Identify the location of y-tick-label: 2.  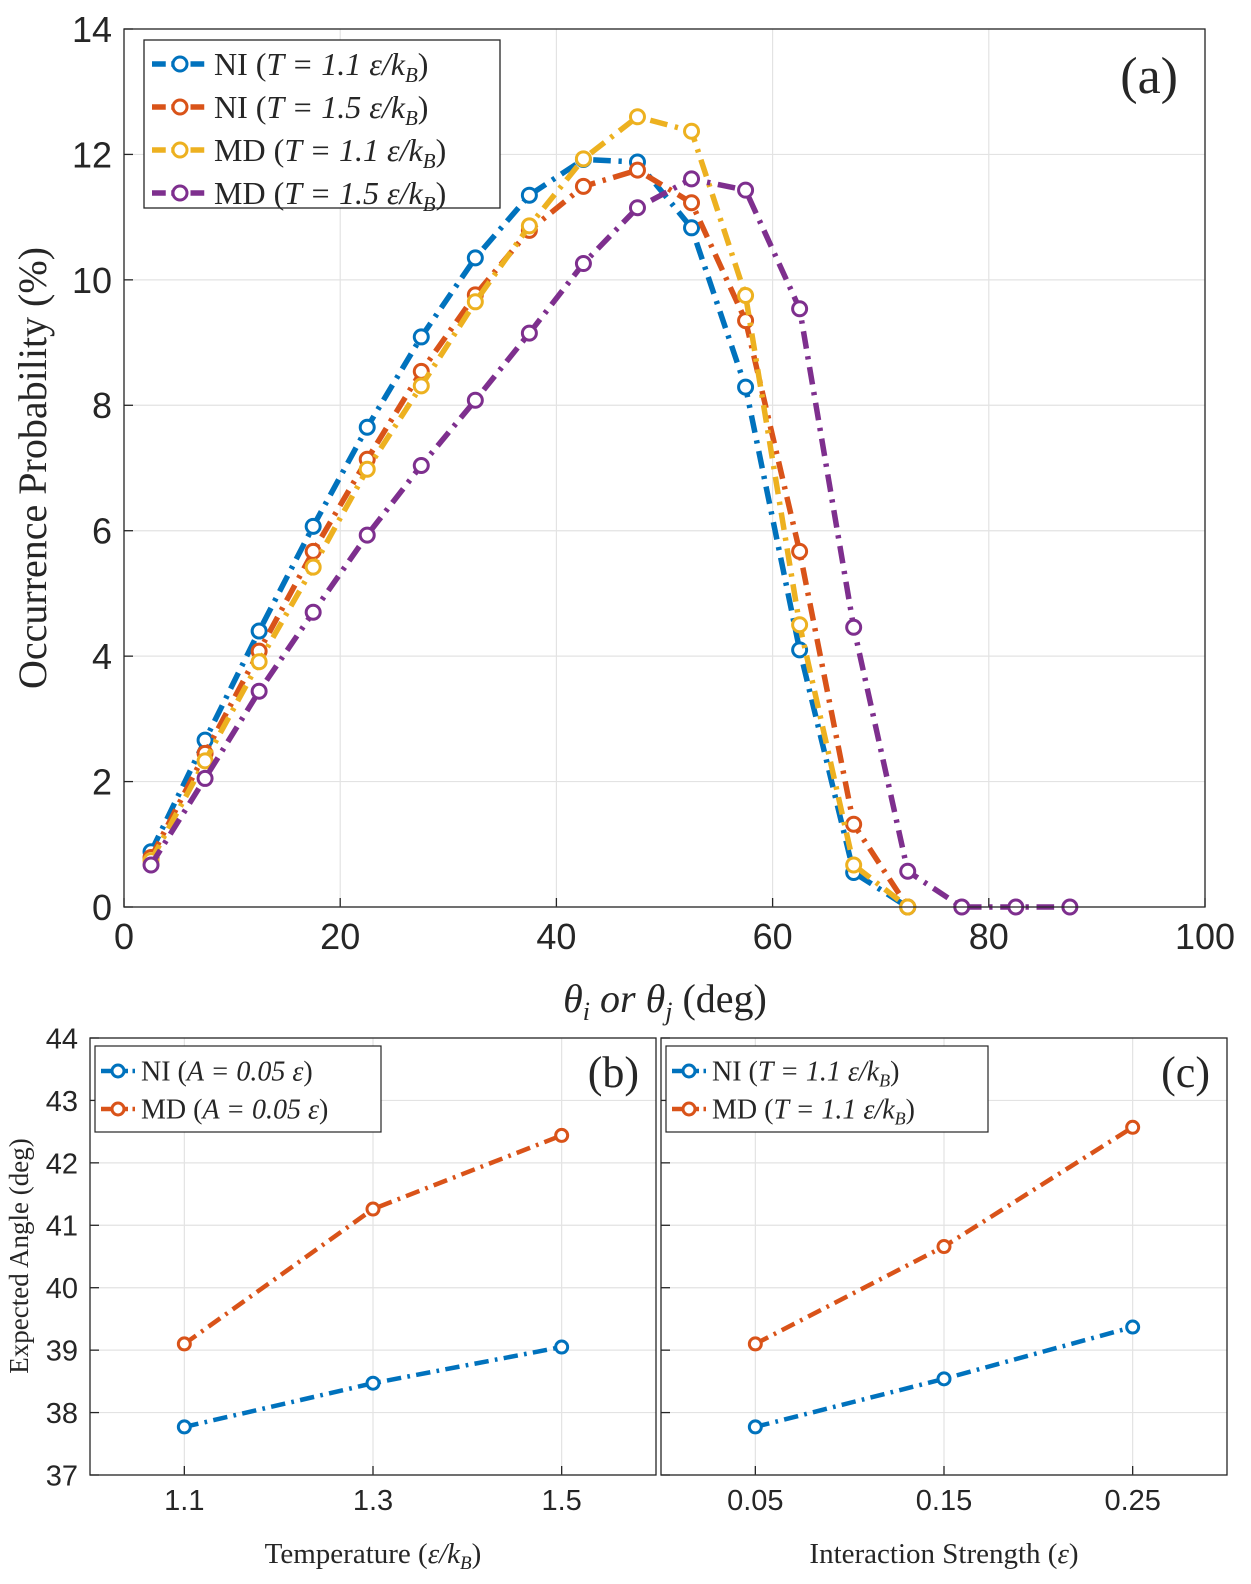
(102, 782).